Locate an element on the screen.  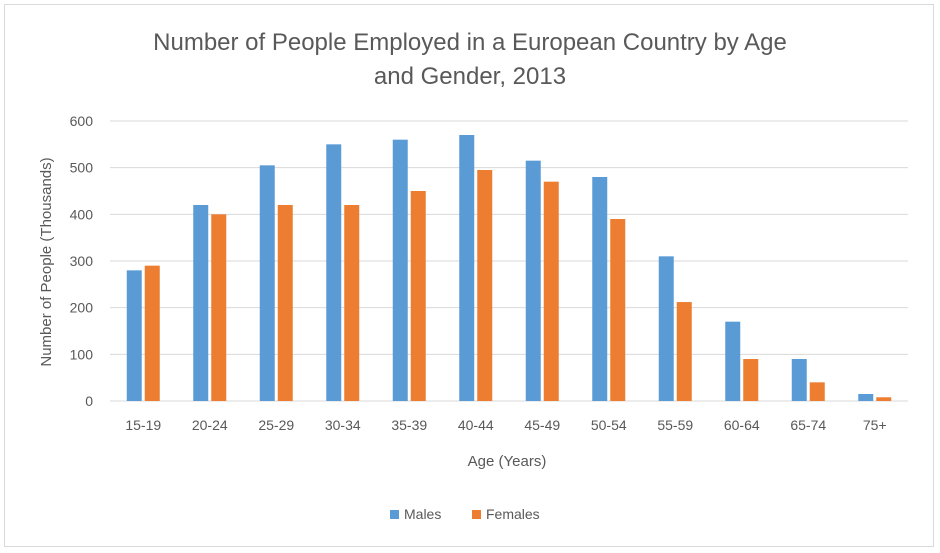
y-tick-label: 300 is located at coordinates (82, 261).